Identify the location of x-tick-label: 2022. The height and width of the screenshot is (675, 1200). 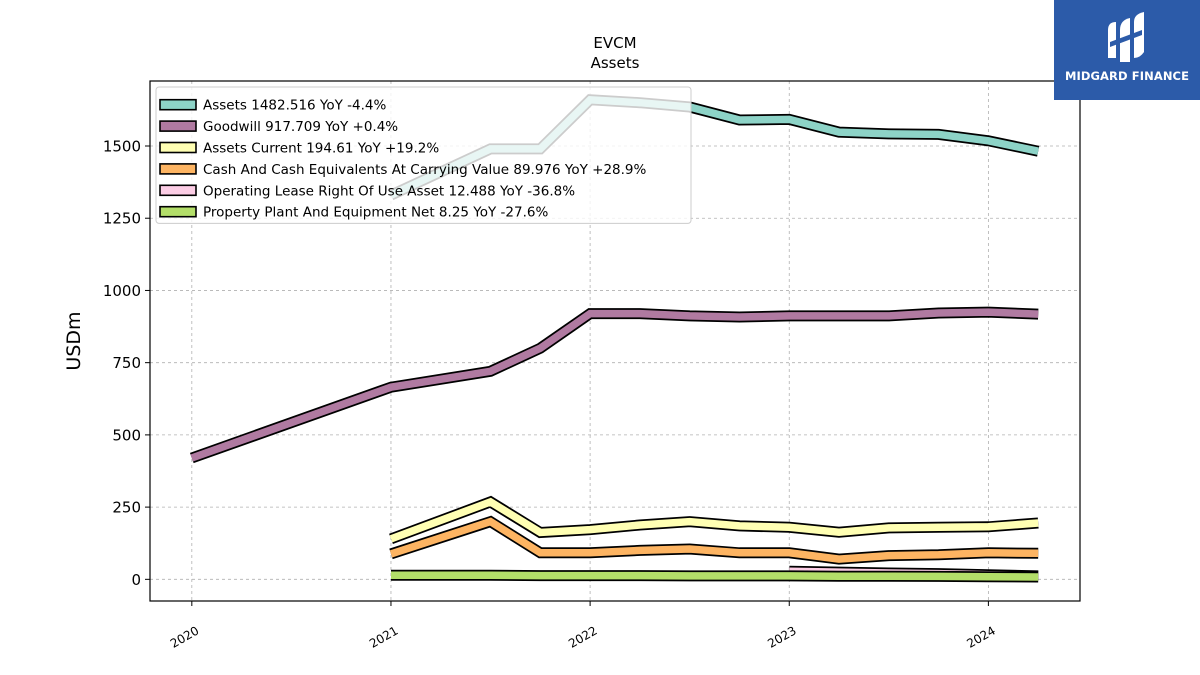
(582, 636).